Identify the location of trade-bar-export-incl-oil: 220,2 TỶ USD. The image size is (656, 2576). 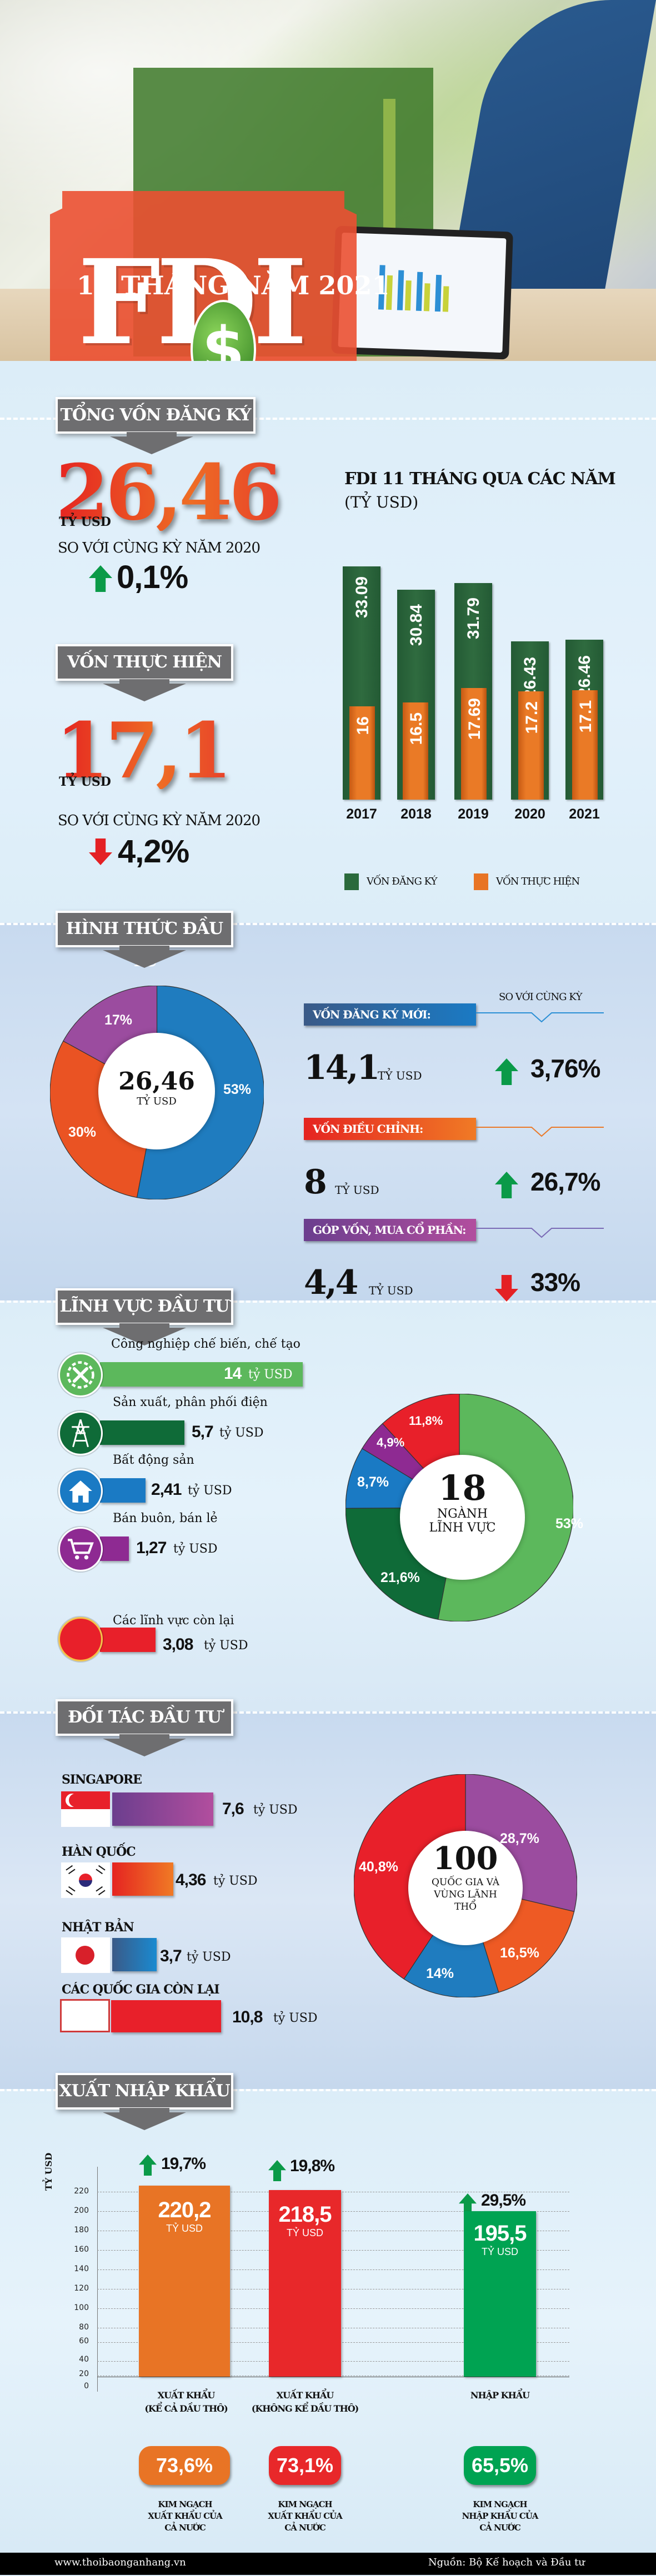
(184, 2281).